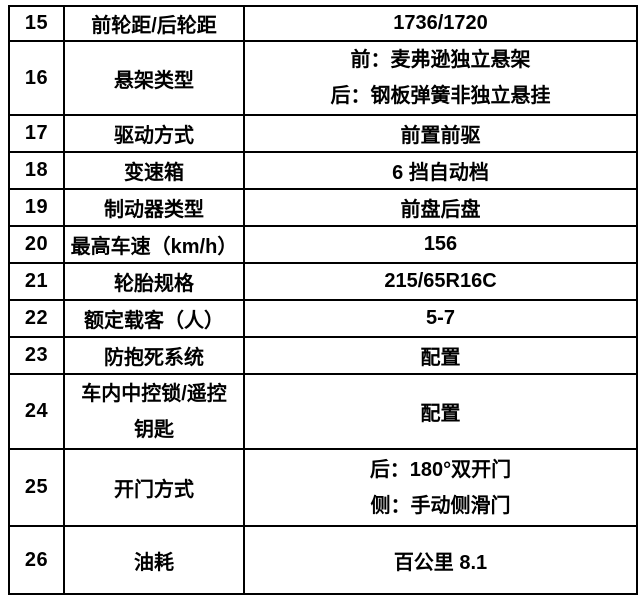 This screenshot has width=643, height=604. I want to click on table-row: 20 最高车速（km/h） 156, so click(323, 244).